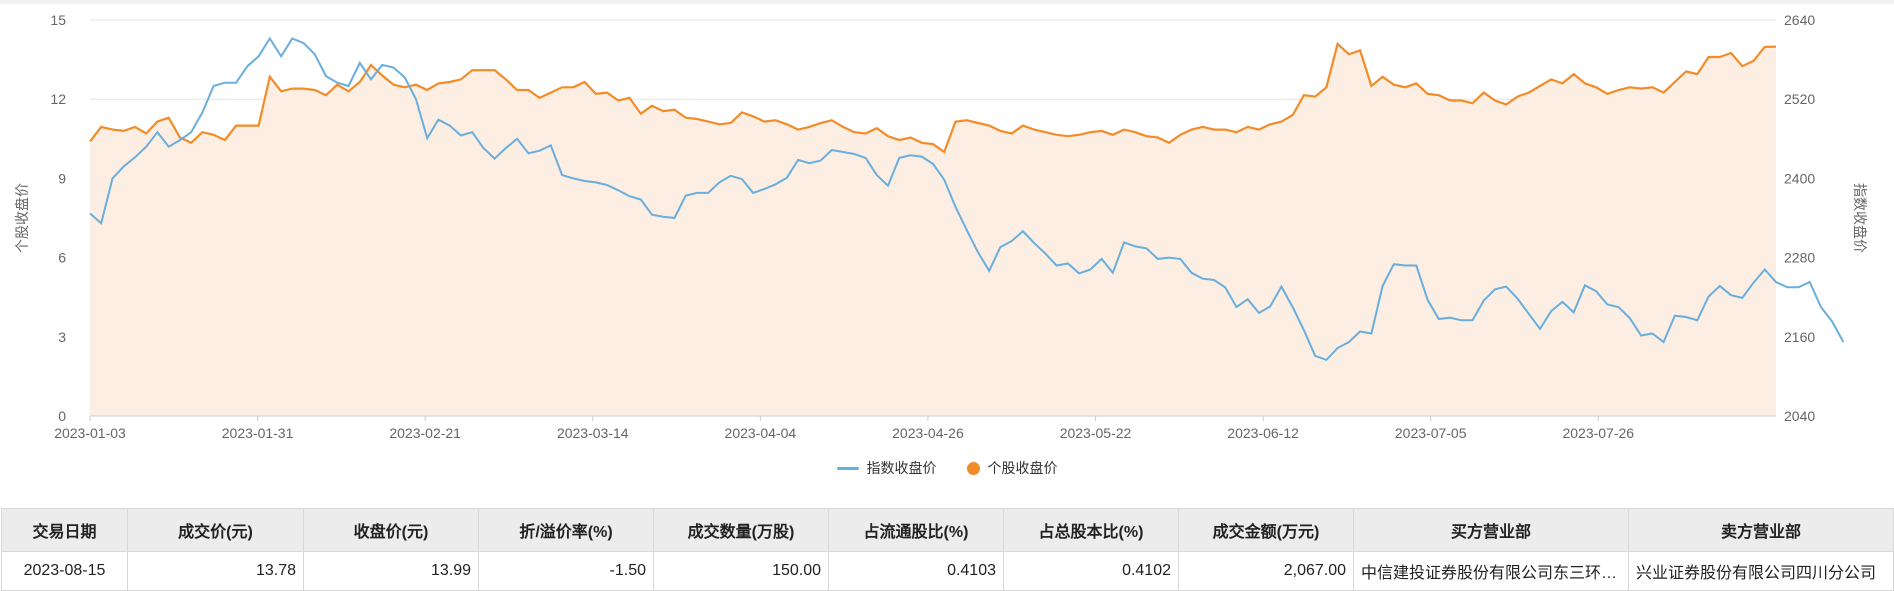 The height and width of the screenshot is (591, 1894). I want to click on y-left-tick: 3, so click(62, 337).